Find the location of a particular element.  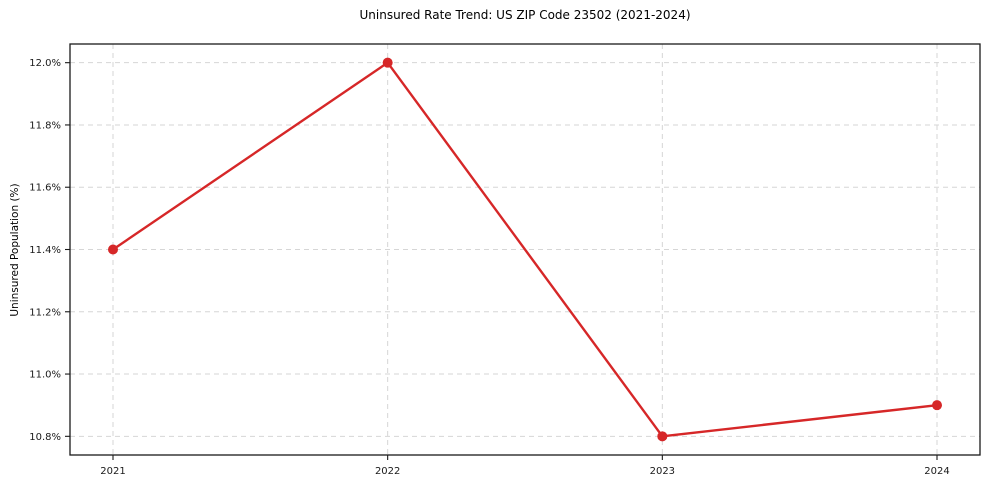

x-axis-tick-label: 2021 is located at coordinates (112, 471).